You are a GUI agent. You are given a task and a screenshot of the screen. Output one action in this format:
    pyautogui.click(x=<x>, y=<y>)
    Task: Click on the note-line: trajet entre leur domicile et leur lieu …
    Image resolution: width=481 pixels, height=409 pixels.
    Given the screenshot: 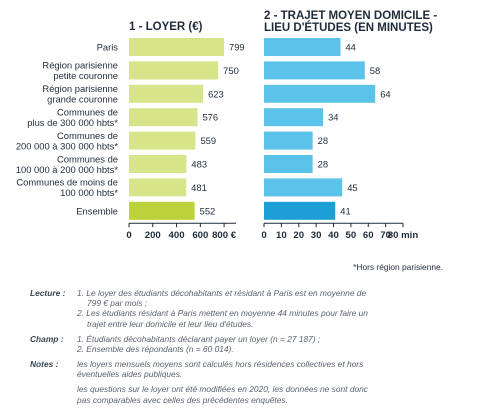 What is the action you would take?
    pyautogui.click(x=170, y=323)
    